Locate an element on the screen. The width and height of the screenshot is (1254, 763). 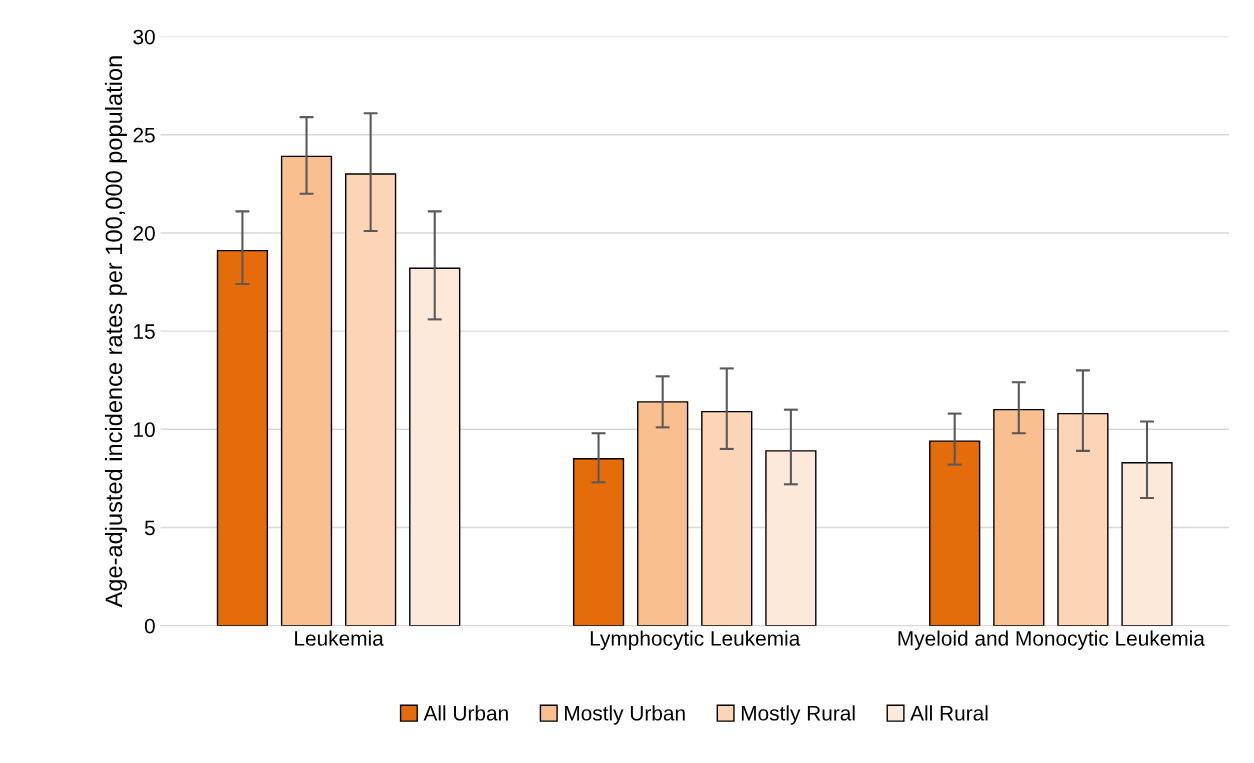
legend-label: All Rural is located at coordinates (949, 713).